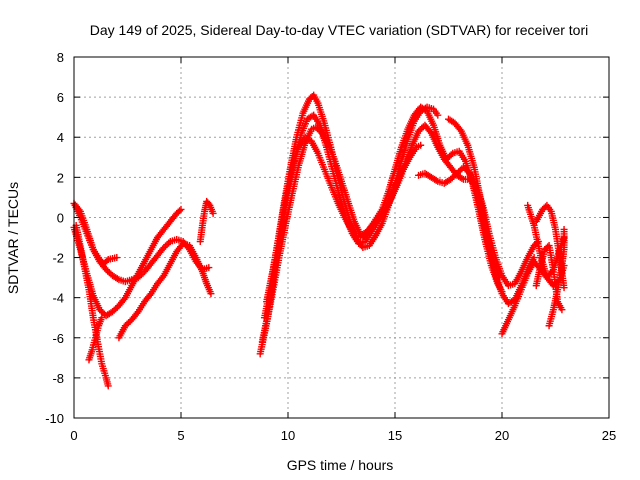  I want to click on y-tick-label: 0, so click(60, 217).